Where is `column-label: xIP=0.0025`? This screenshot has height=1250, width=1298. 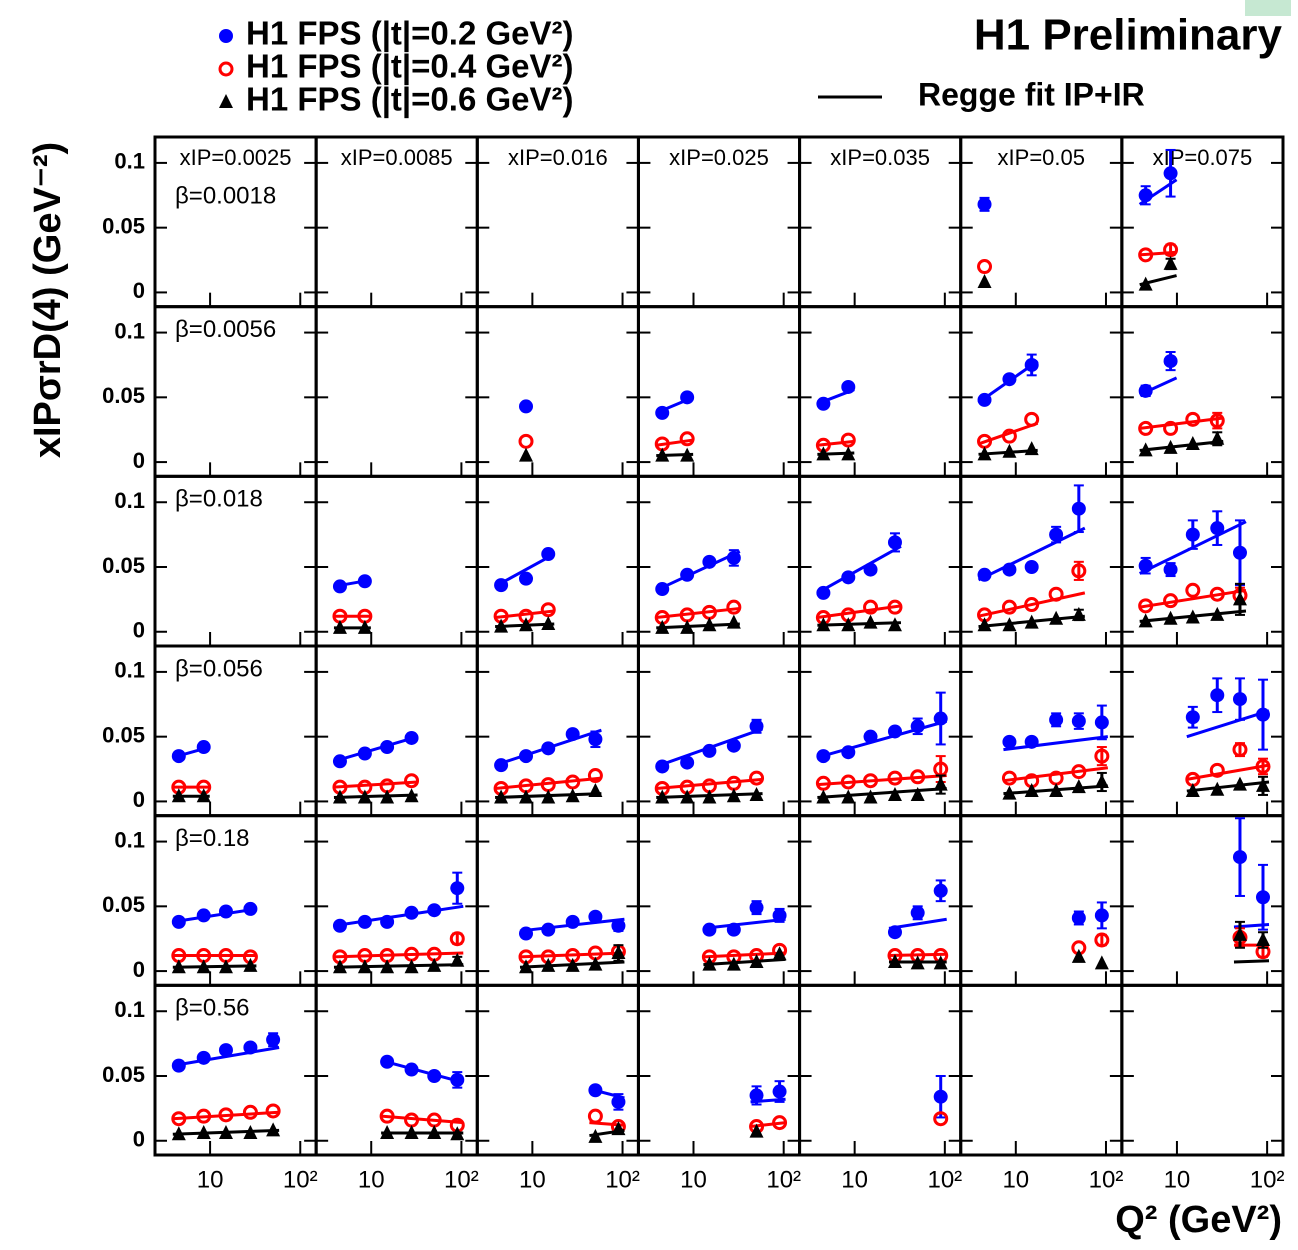 column-label: xIP=0.0025 is located at coordinates (236, 157).